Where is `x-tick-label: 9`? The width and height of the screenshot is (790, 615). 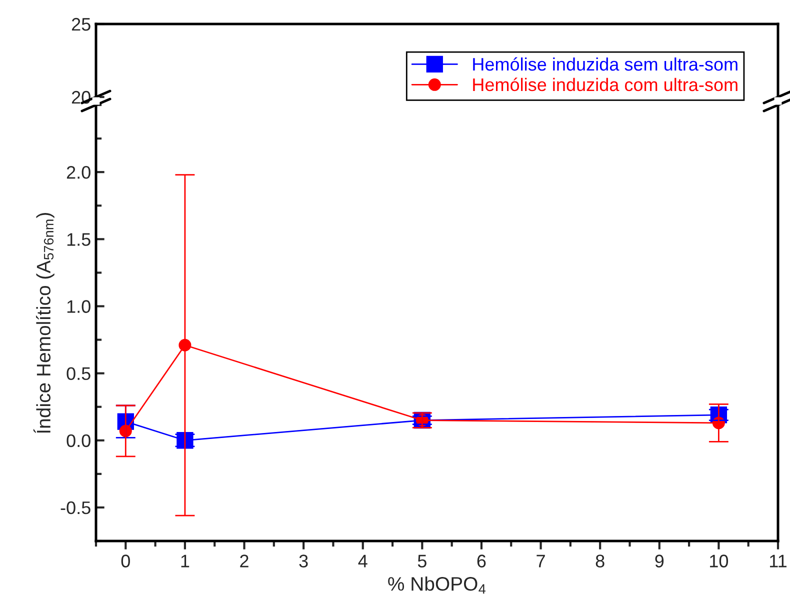
x-tick-label: 9 is located at coordinates (659, 561).